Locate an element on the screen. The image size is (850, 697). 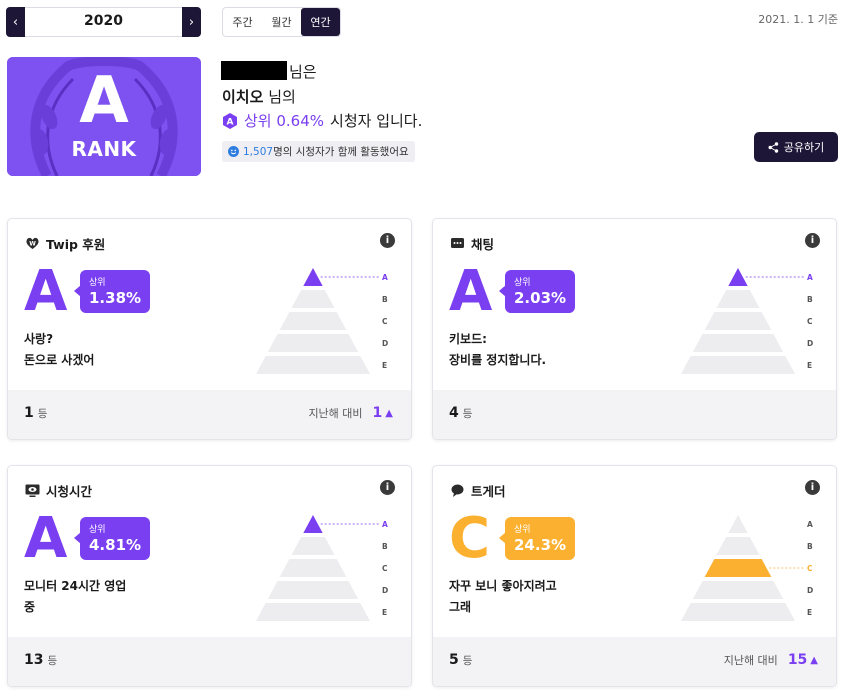
smile-icon is located at coordinates (233, 151).